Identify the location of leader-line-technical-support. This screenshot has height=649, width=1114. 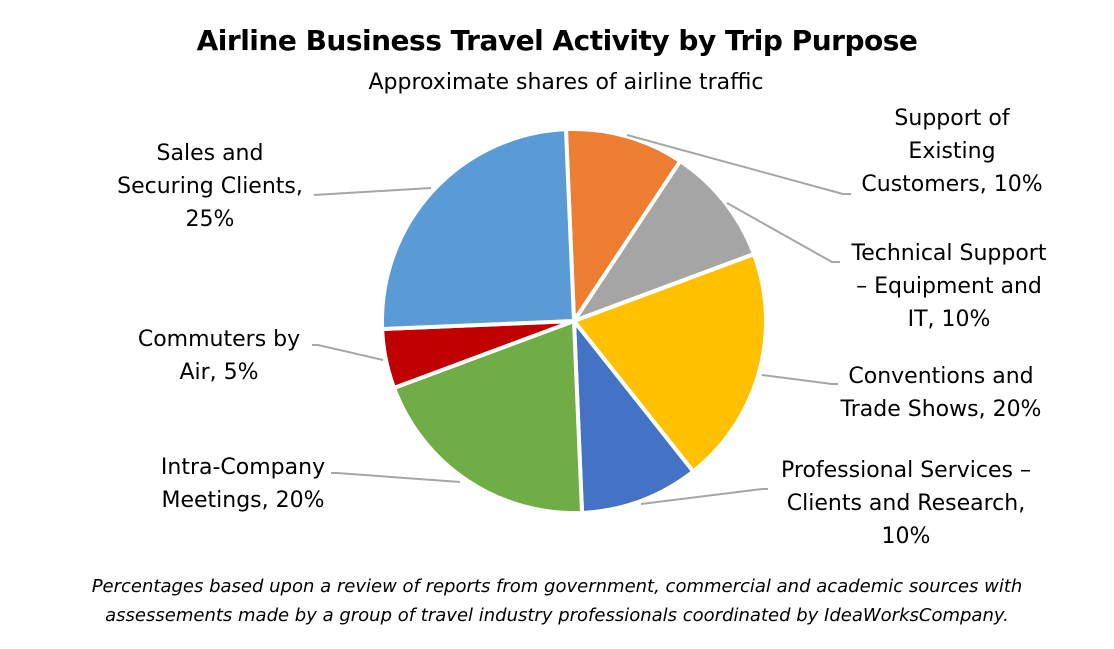
(783, 232).